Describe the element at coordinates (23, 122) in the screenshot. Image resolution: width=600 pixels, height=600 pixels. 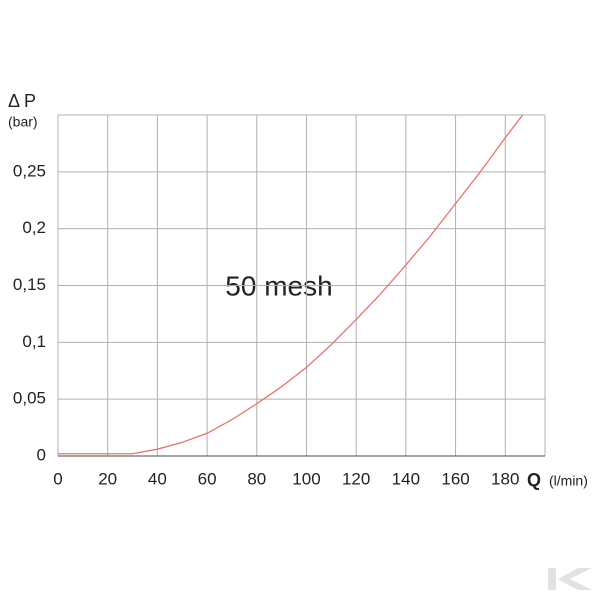
I see `y-axis-unit: (bar)` at that location.